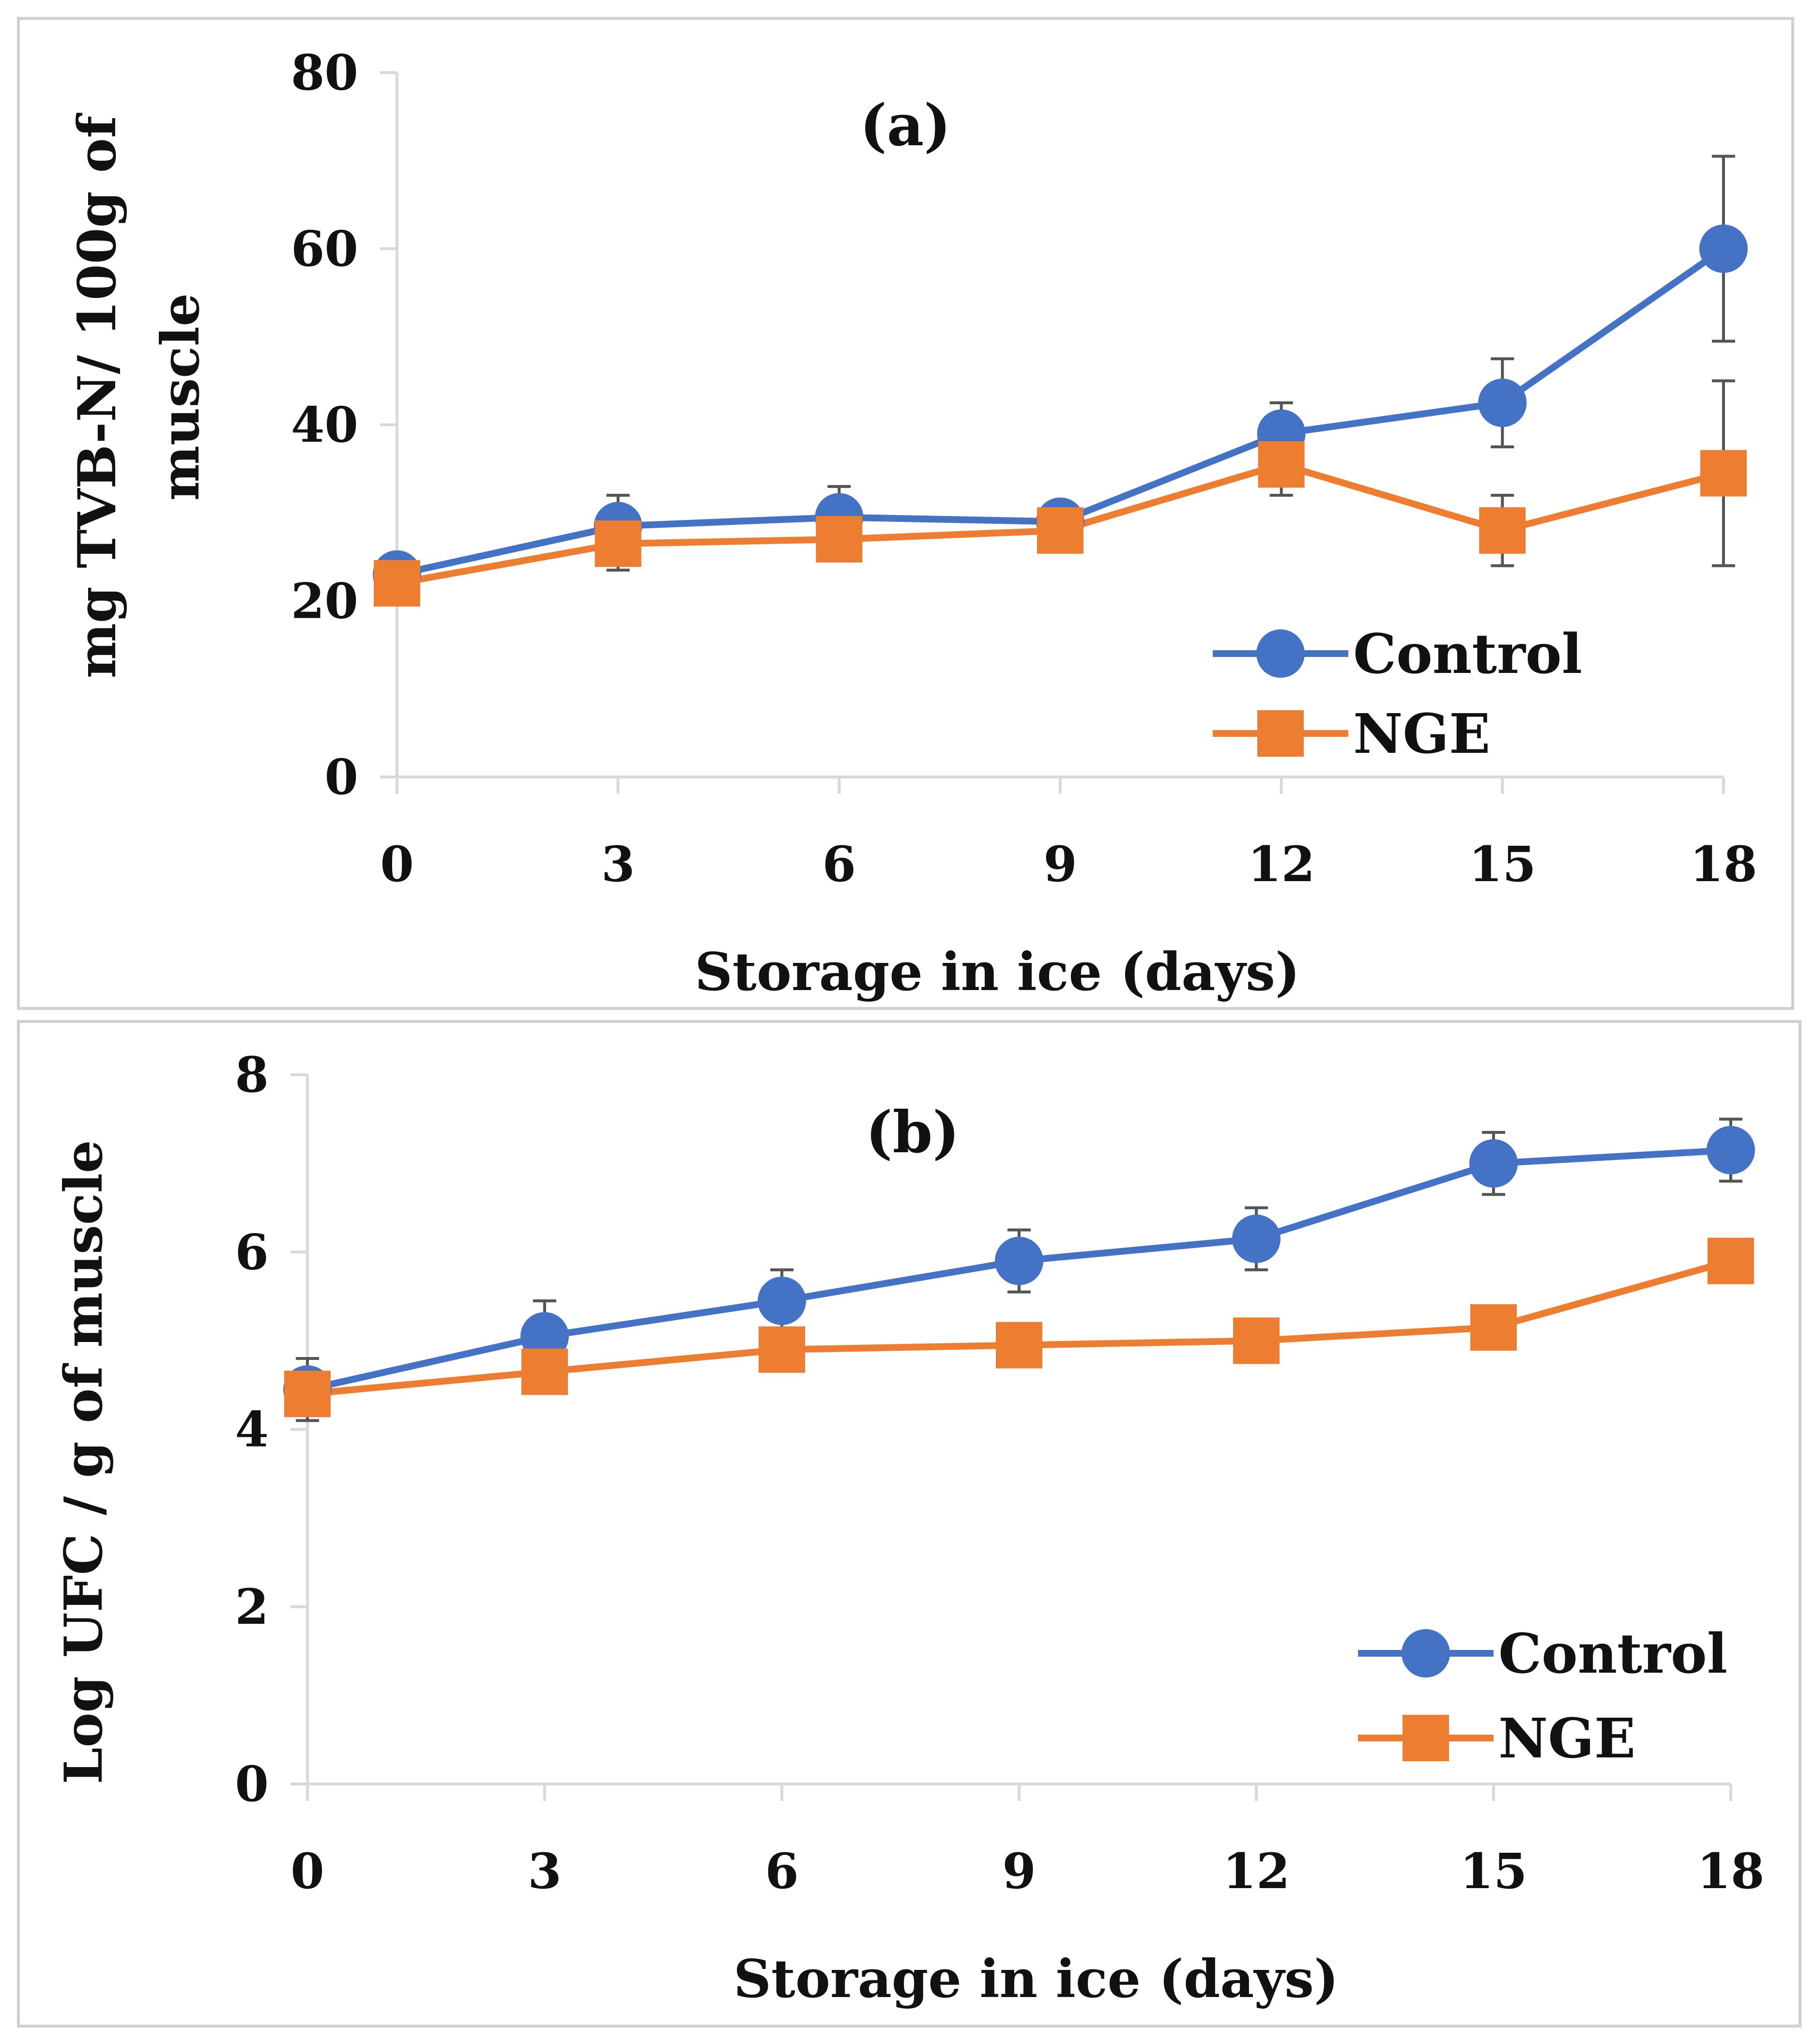  Describe the element at coordinates (1036, 1979) in the screenshot. I see `panel-b-x-axis-title: Storage in ice (days)` at that location.